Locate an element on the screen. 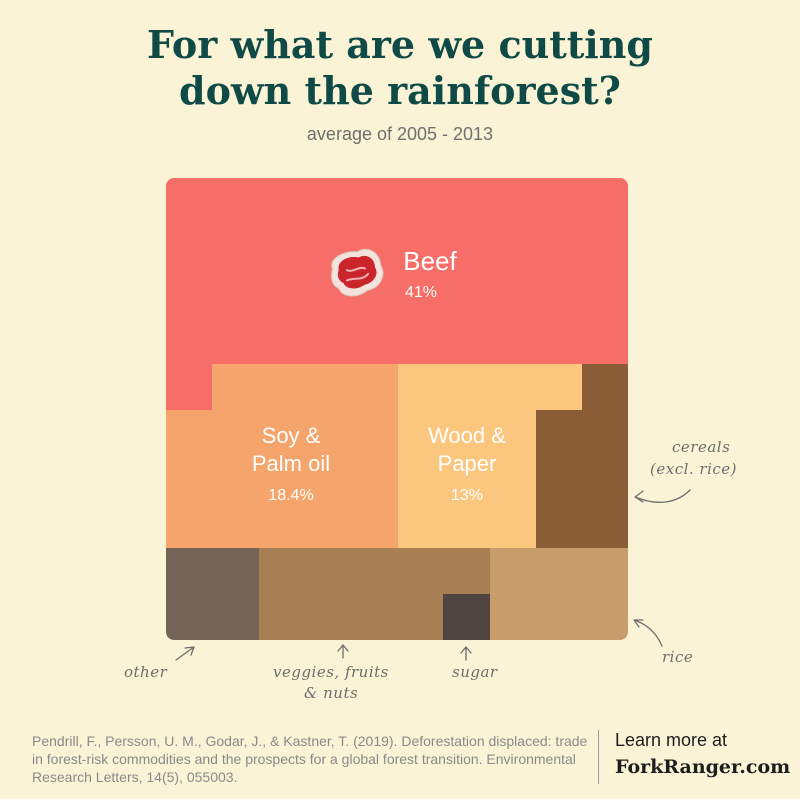  cereals-annotation-line-2: (excl. rice) is located at coordinates (693, 469).